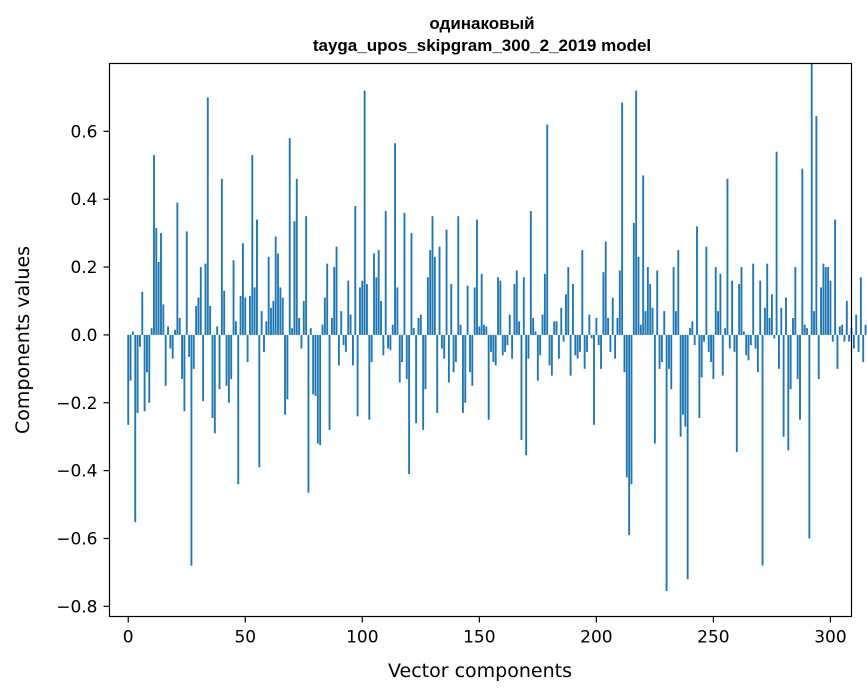 The height and width of the screenshot is (696, 867). I want to click on y-axis-ticks: −0.8 −0.6 −0.4 −0.2 0.0 0.2 0.4 0.6, so click(83, 369).